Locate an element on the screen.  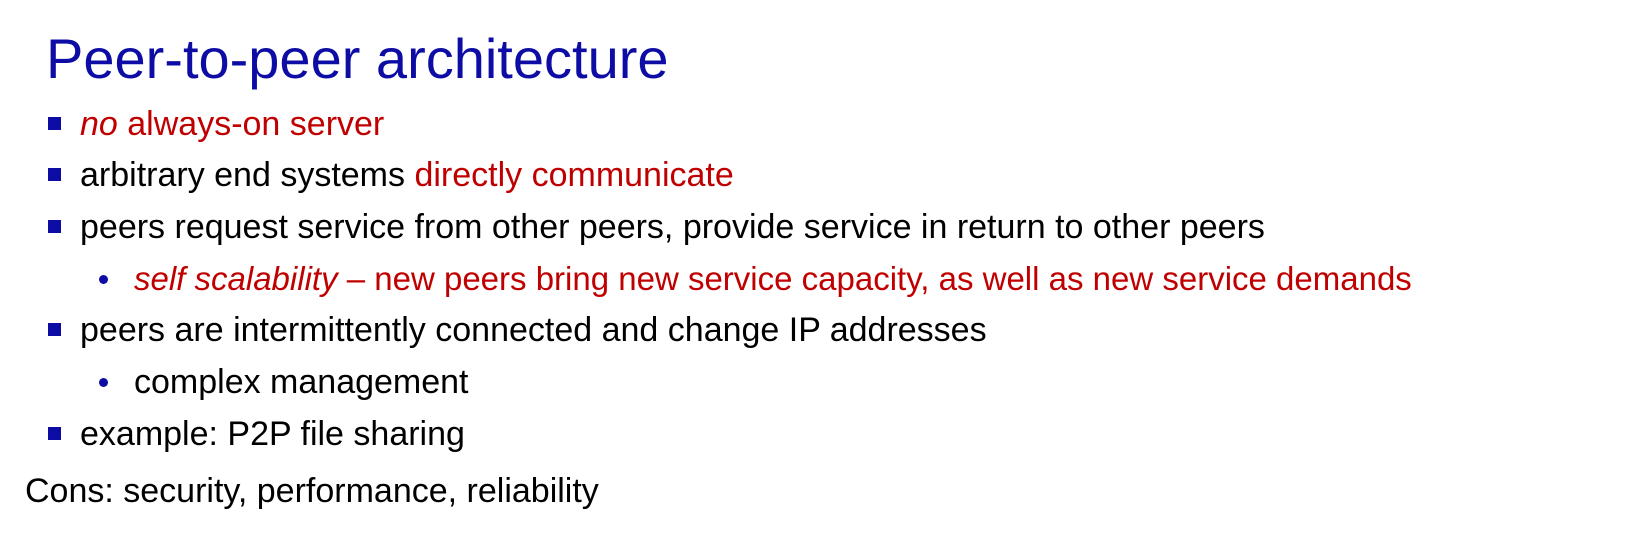
bullet-item: no always-on server is located at coordinates (232, 124).